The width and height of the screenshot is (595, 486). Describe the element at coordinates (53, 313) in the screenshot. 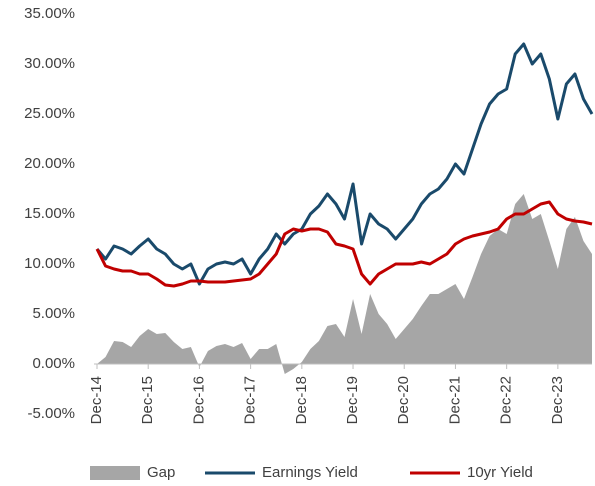

I see `y-tick-label: 5.00%` at that location.